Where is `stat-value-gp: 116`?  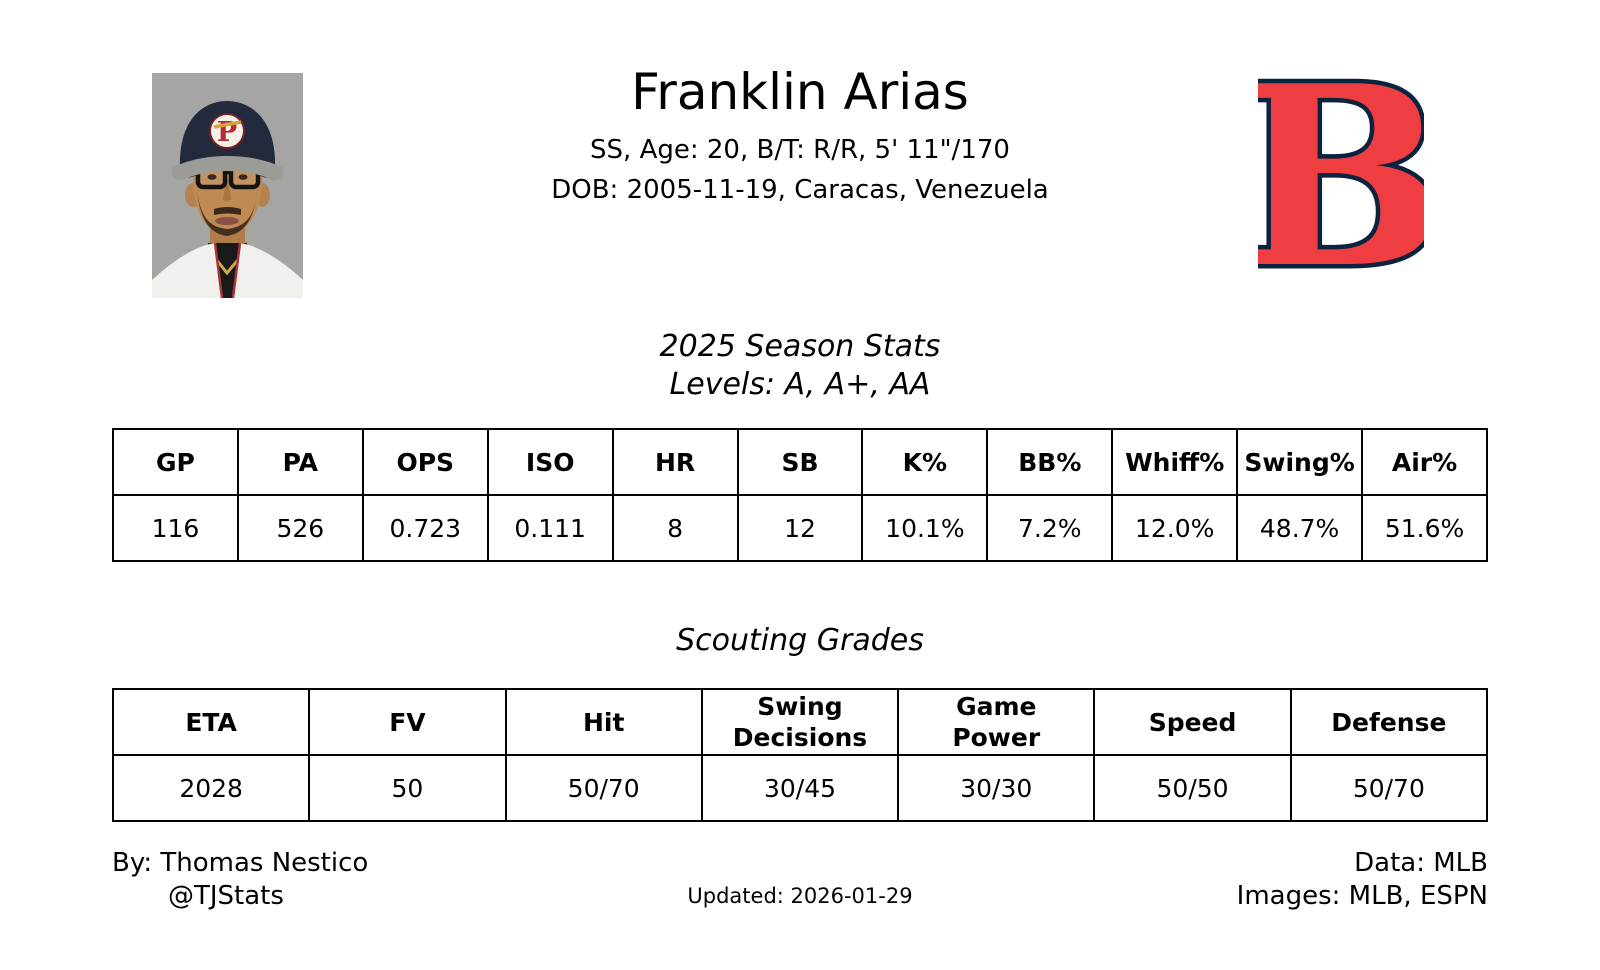
stat-value-gp: 116 is located at coordinates (175, 528).